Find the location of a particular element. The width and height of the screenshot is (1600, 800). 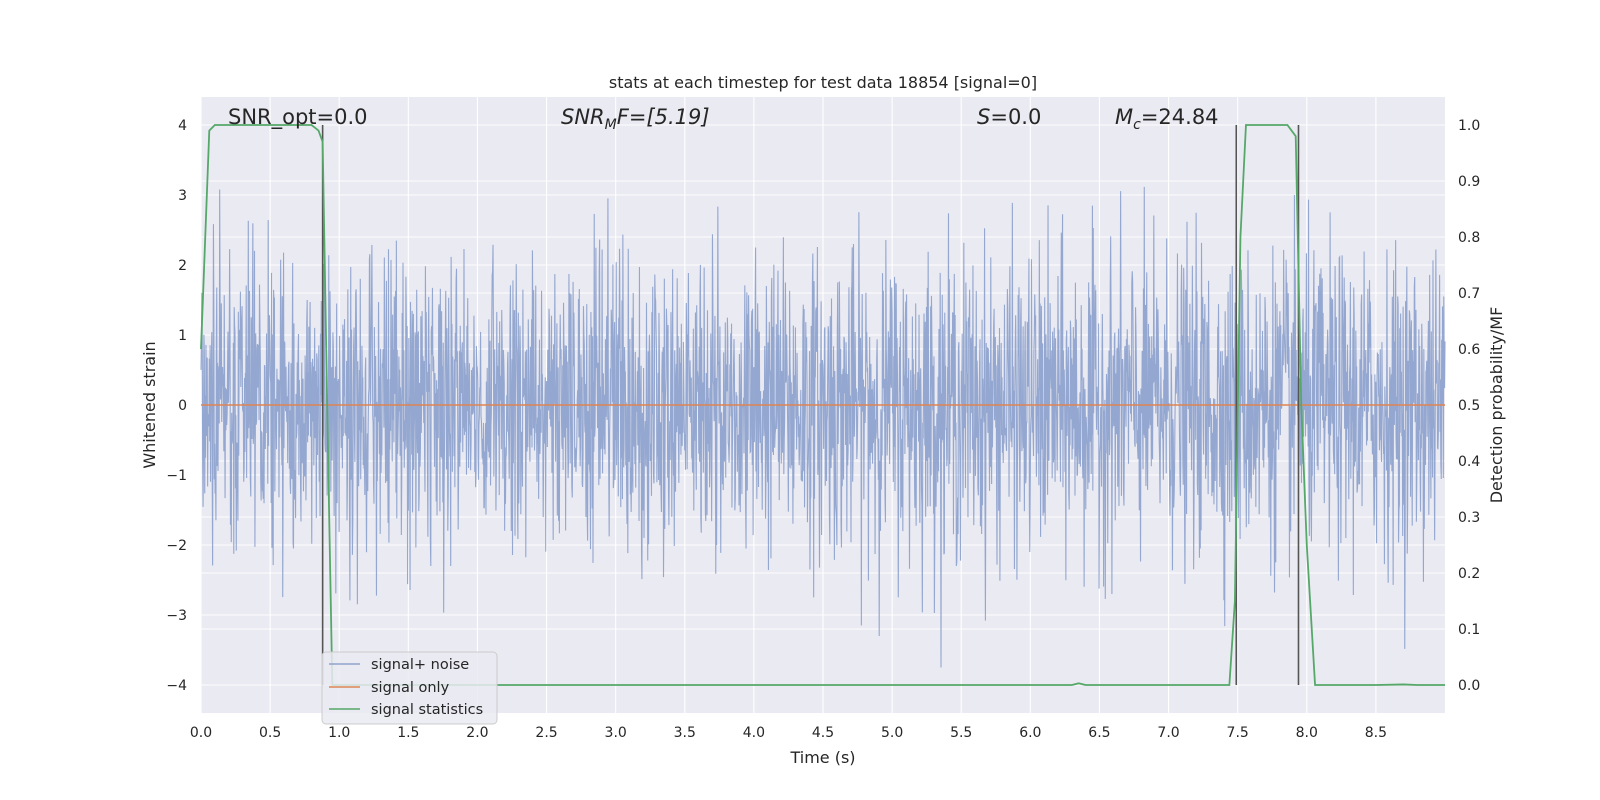

y-tick-label: 1 is located at coordinates (182, 336).